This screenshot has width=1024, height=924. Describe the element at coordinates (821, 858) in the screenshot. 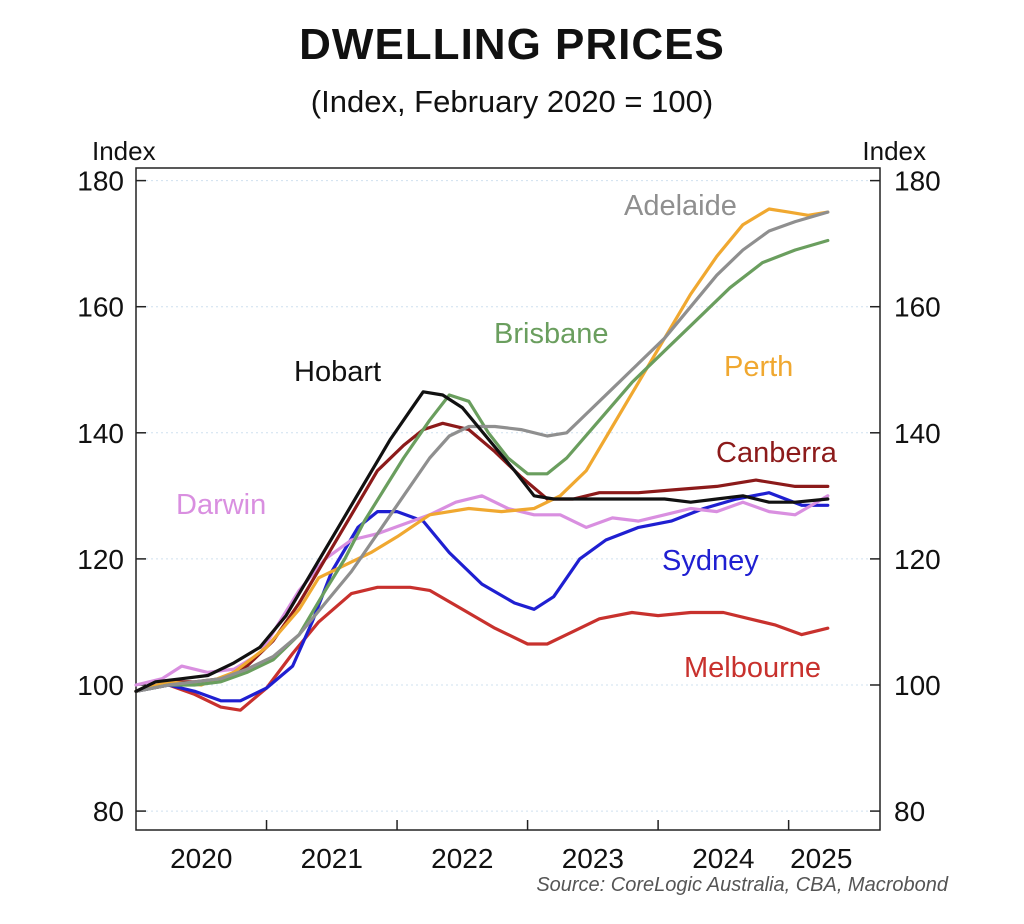

I see `x-tick-label-2025: 2025` at that location.